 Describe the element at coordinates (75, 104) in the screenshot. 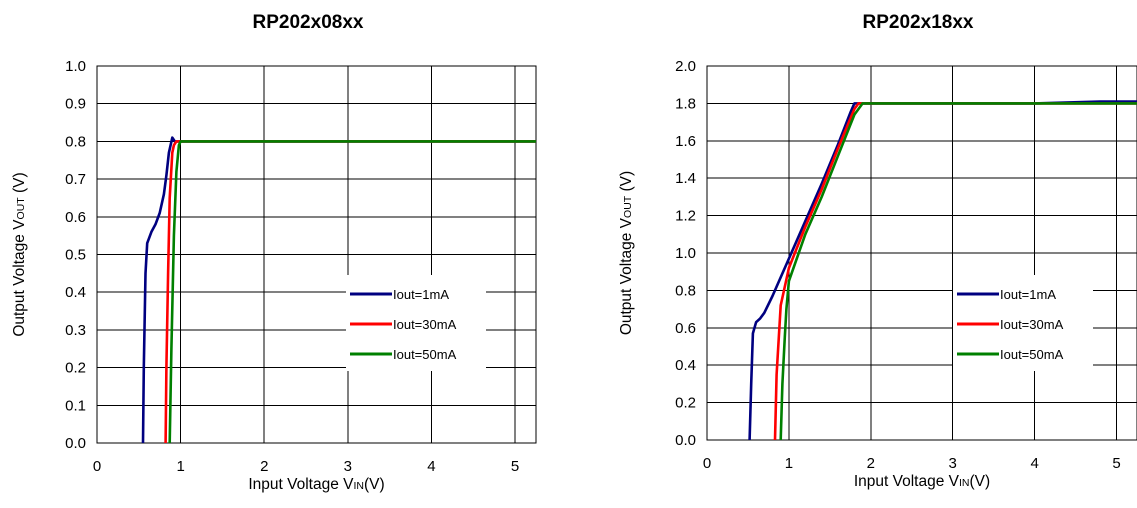

I see `y-tick-label: 0.9` at that location.